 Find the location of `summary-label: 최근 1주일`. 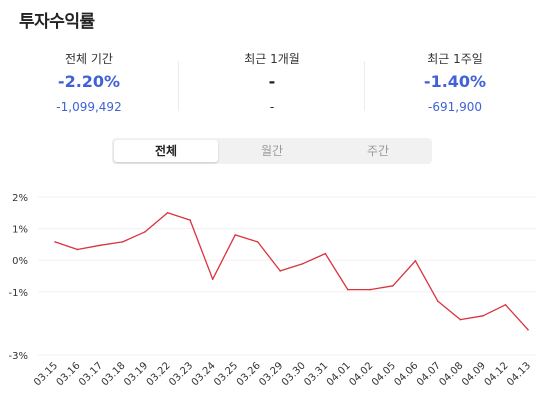

summary-label: 최근 1주일 is located at coordinates (455, 59).